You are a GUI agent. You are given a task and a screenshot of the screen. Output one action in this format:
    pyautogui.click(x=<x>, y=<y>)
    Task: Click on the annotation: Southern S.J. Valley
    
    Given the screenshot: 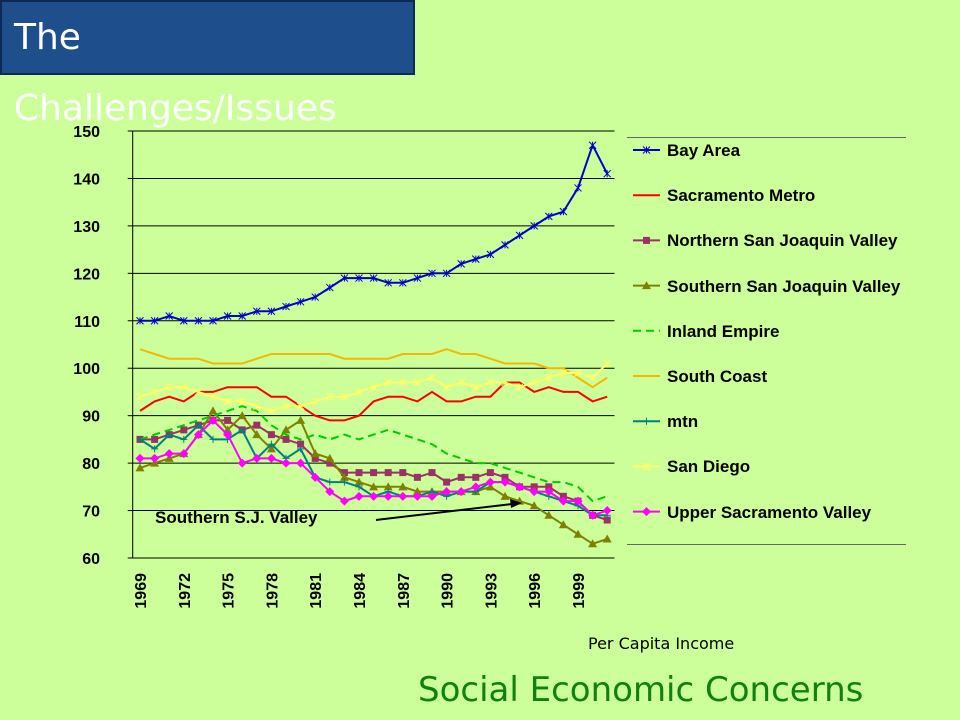 What is the action you would take?
    pyautogui.click(x=236, y=517)
    